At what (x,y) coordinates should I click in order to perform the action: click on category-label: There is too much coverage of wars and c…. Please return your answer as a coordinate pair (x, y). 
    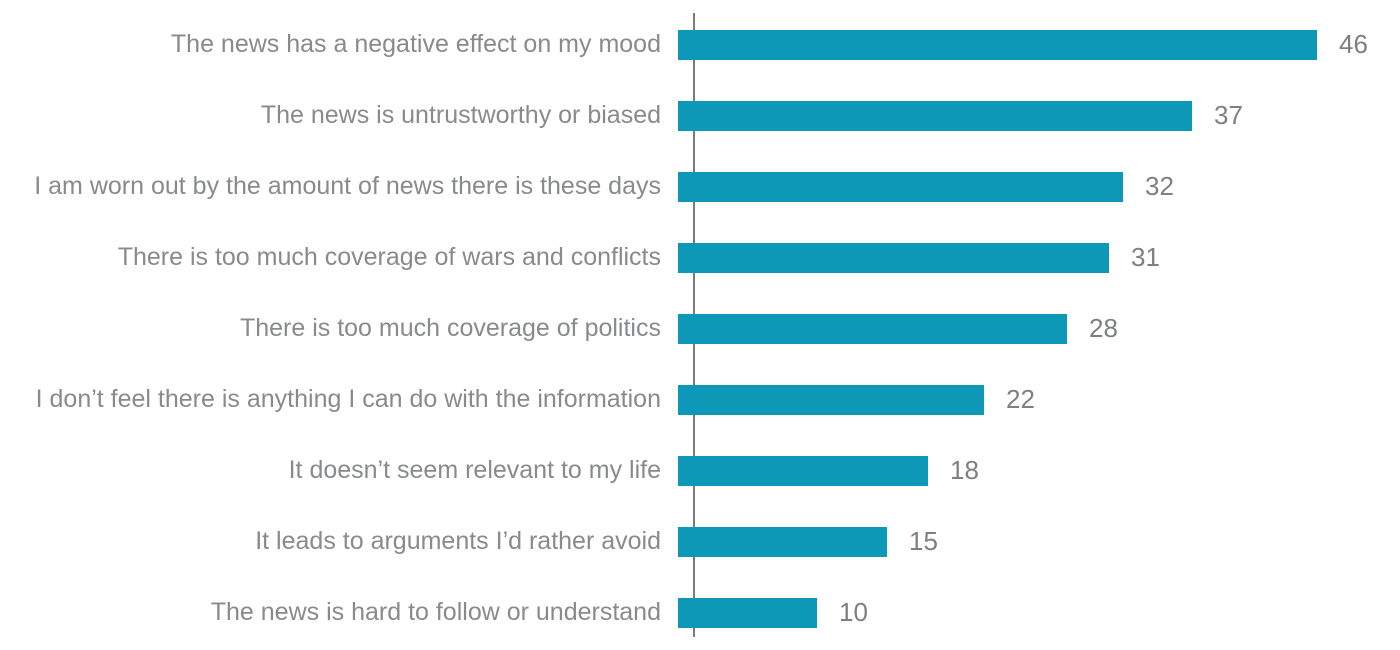
    Looking at the image, I should click on (389, 256).